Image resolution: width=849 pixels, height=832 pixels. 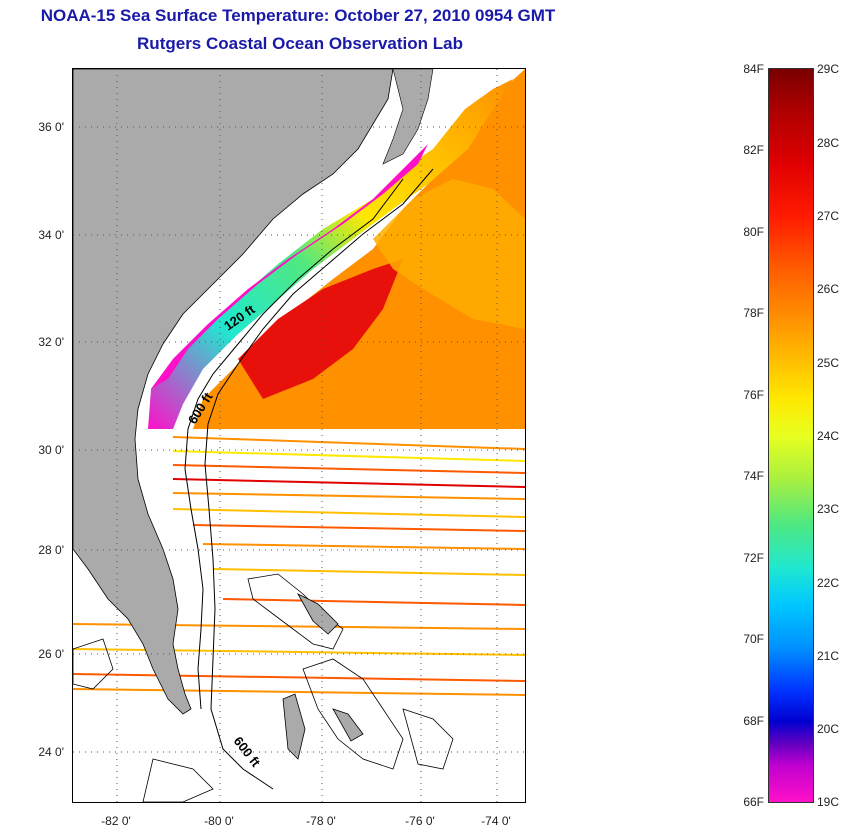 I want to click on colorbar-label-25c: 25C, so click(x=828, y=363).